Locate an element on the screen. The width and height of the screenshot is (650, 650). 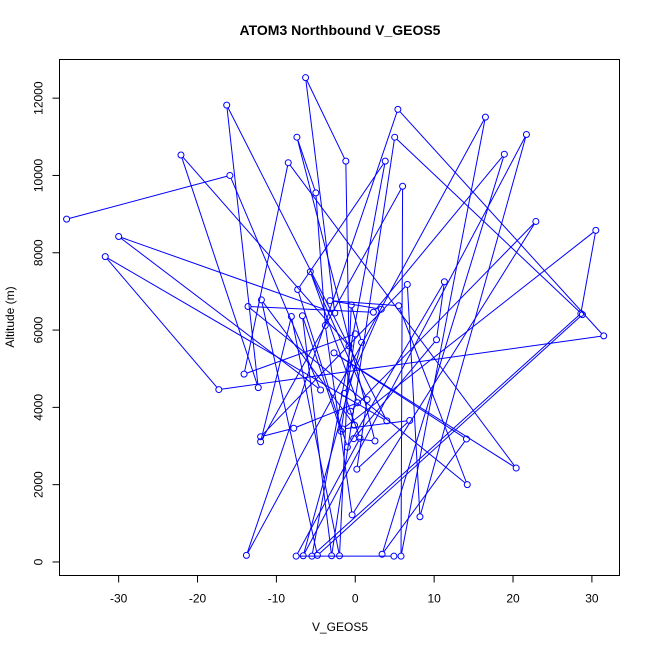
y-tick-label: 0 is located at coordinates (39, 561).